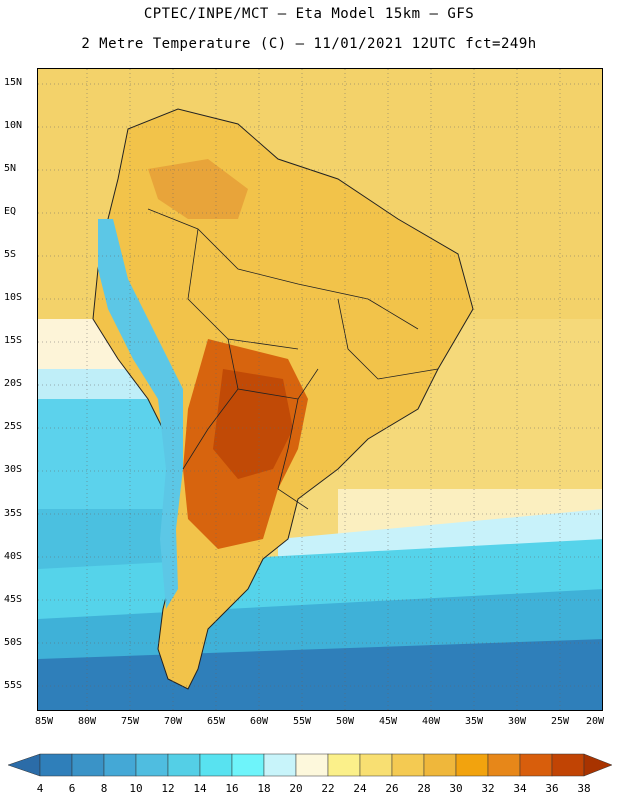  I want to click on colorbar-label: 4, so click(40, 788).